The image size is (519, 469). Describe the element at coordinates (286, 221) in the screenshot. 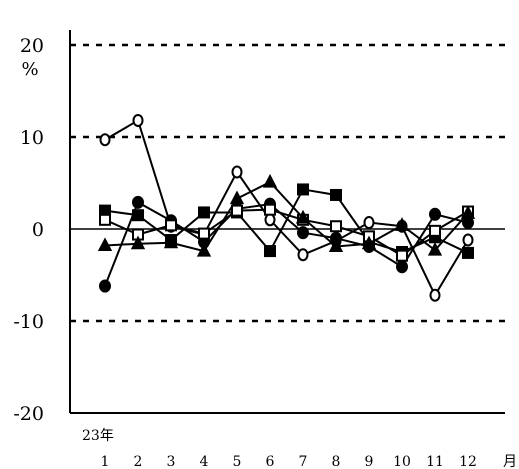

I see `series-filled-square` at that location.